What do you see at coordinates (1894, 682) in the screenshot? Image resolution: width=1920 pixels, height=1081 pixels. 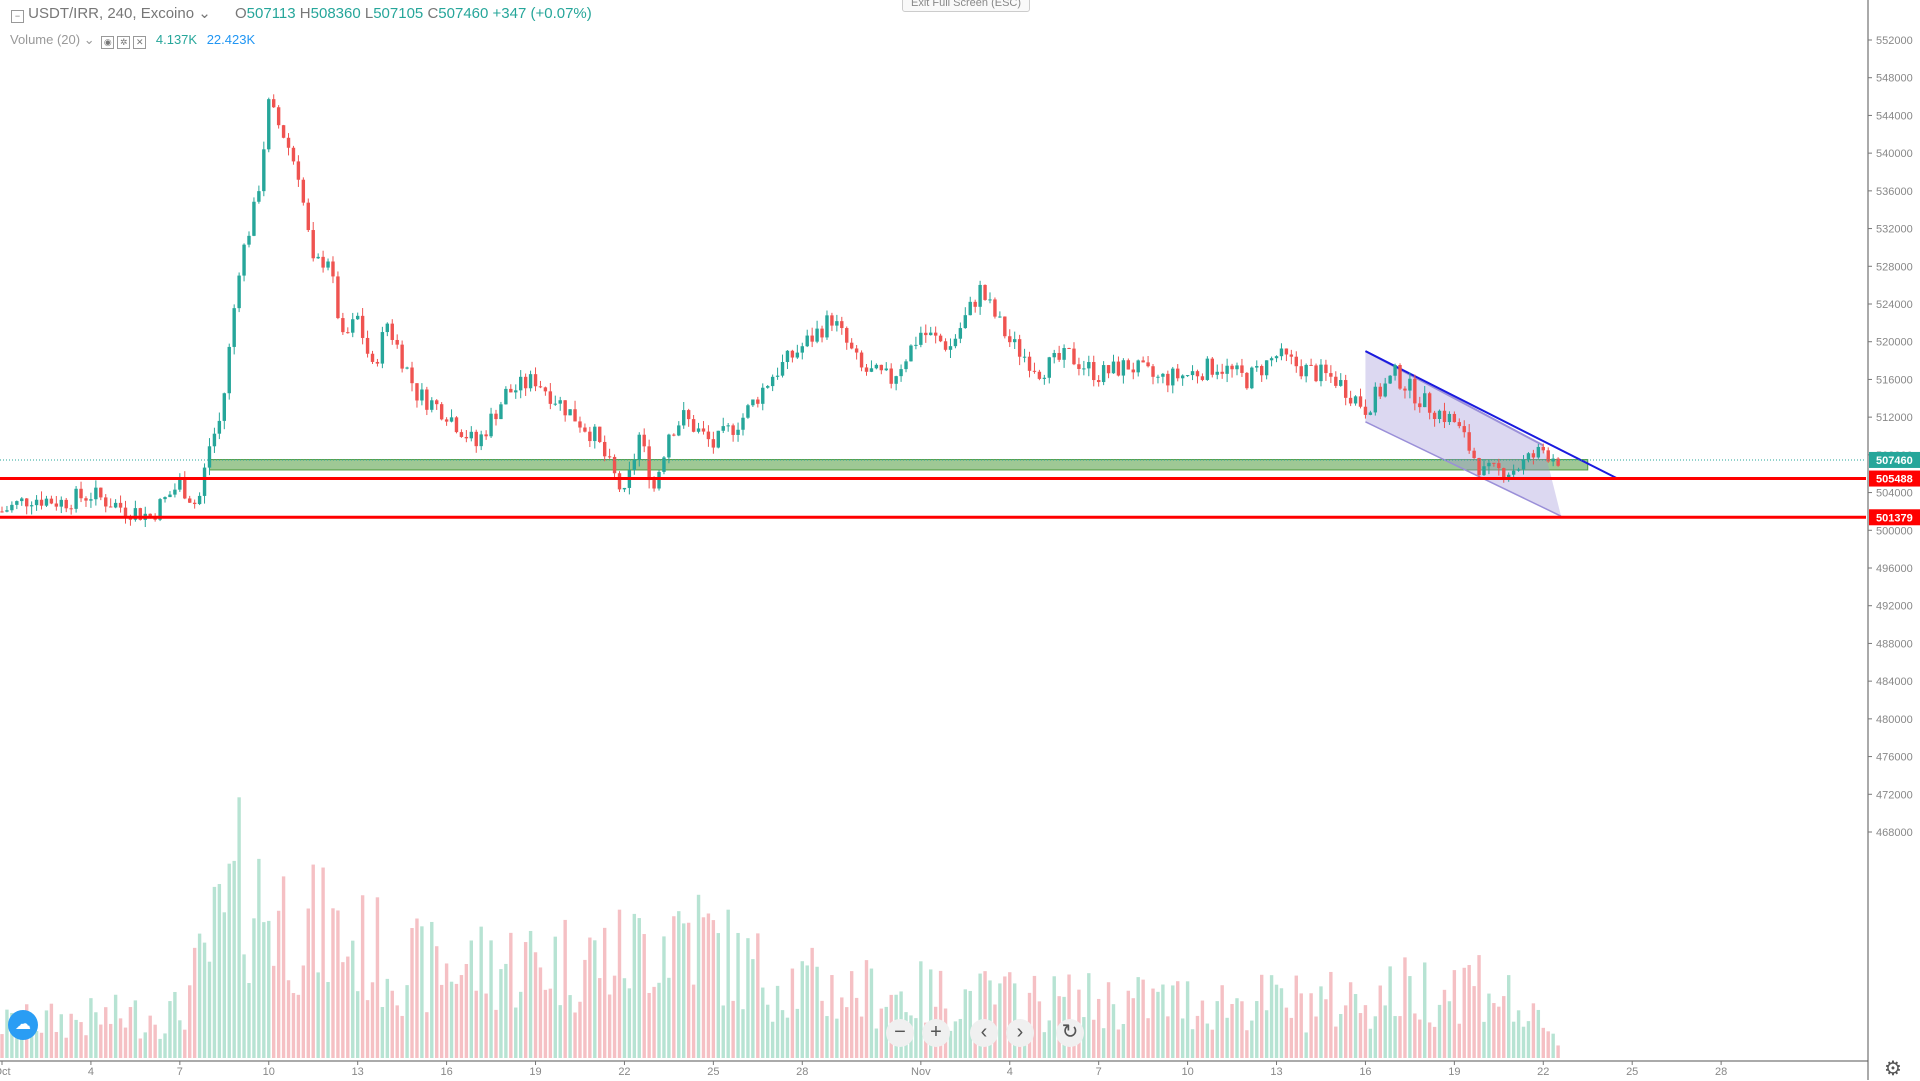 I see `price-tick-label: 484000` at bounding box center [1894, 682].